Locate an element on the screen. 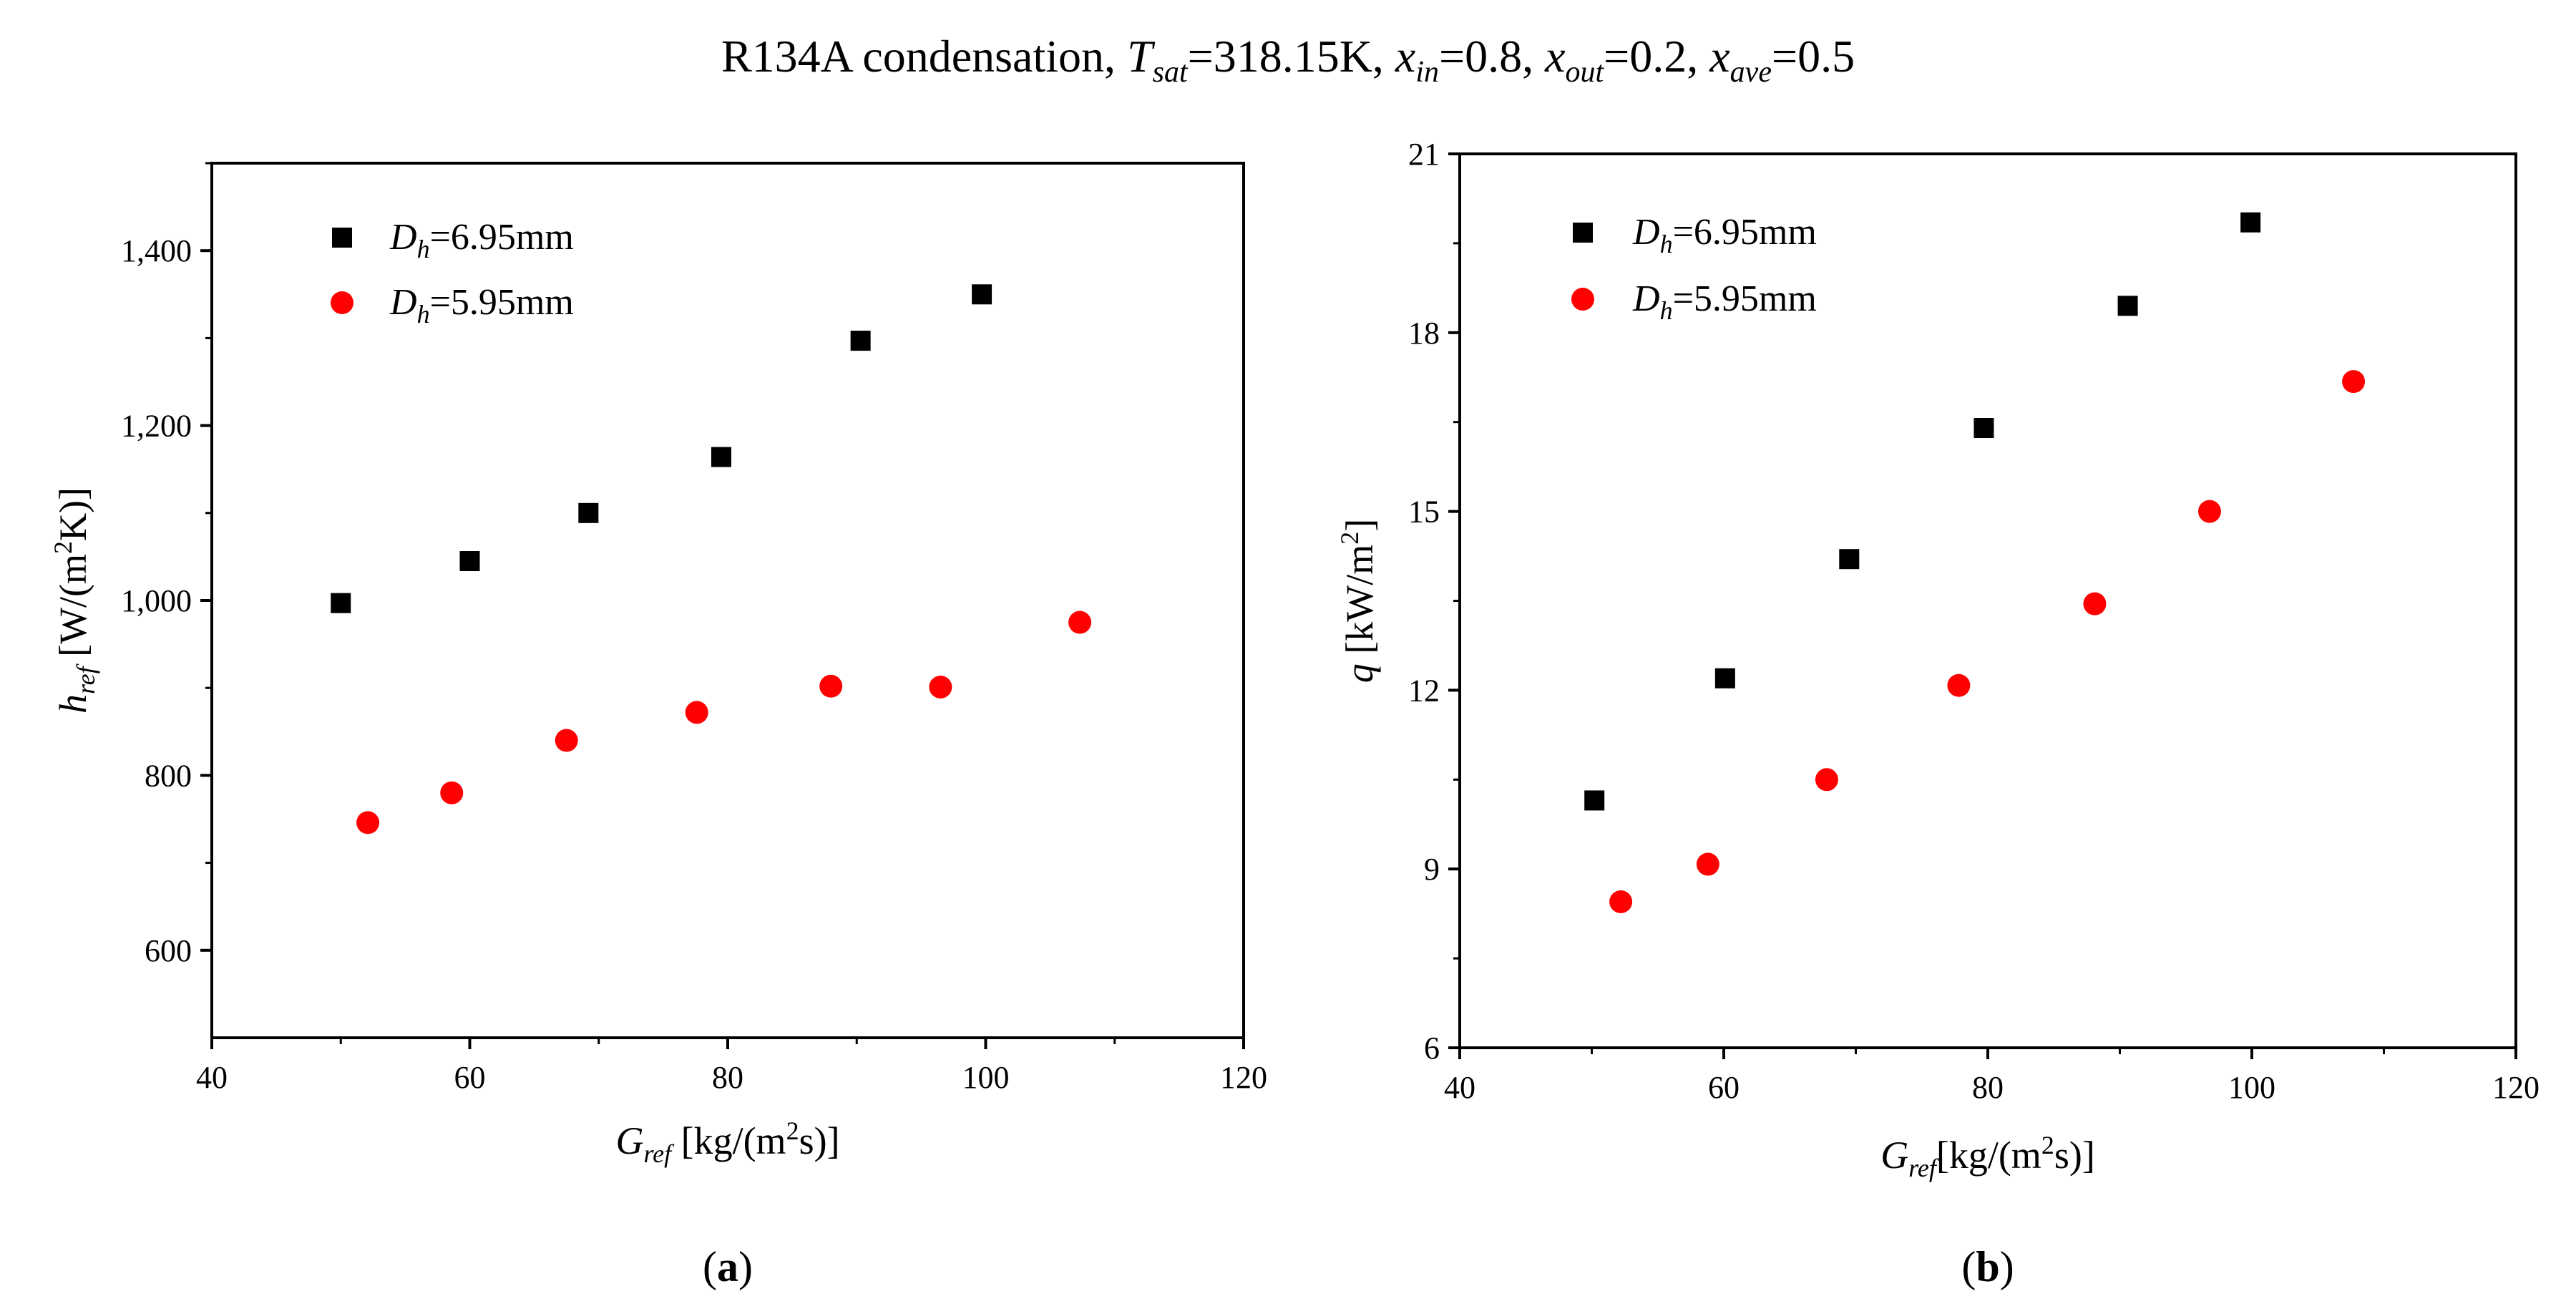  y-tick-label: 15 is located at coordinates (1424, 512).